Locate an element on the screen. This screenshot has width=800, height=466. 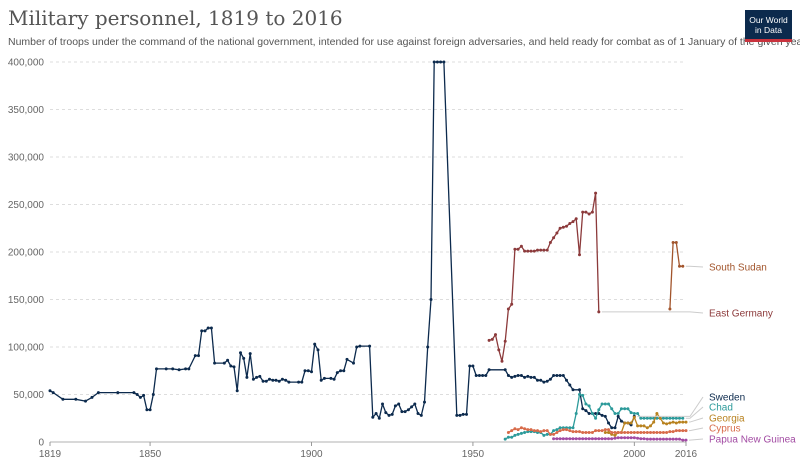
x-tick-label: 1819 is located at coordinates (50, 454).